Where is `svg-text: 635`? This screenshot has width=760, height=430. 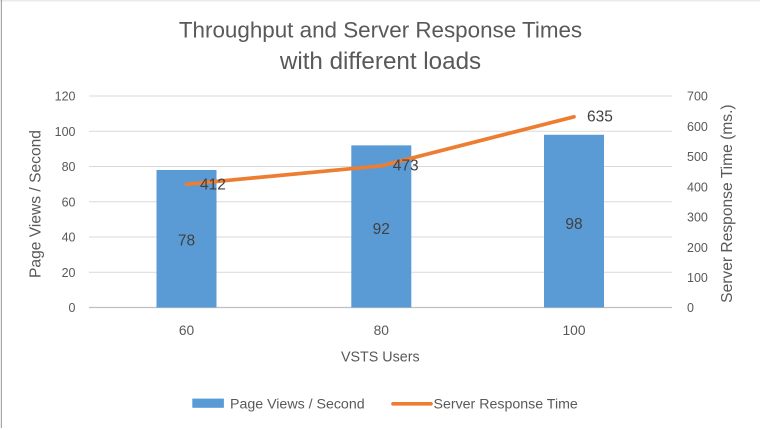
svg-text: 635 is located at coordinates (600, 117).